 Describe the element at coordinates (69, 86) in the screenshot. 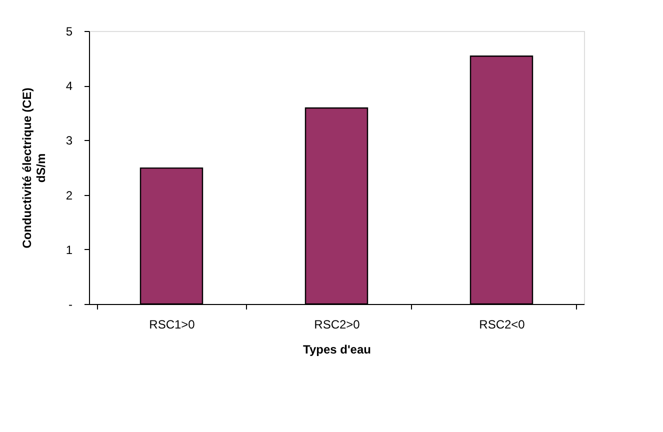

I see `y-tick-label: 4` at that location.